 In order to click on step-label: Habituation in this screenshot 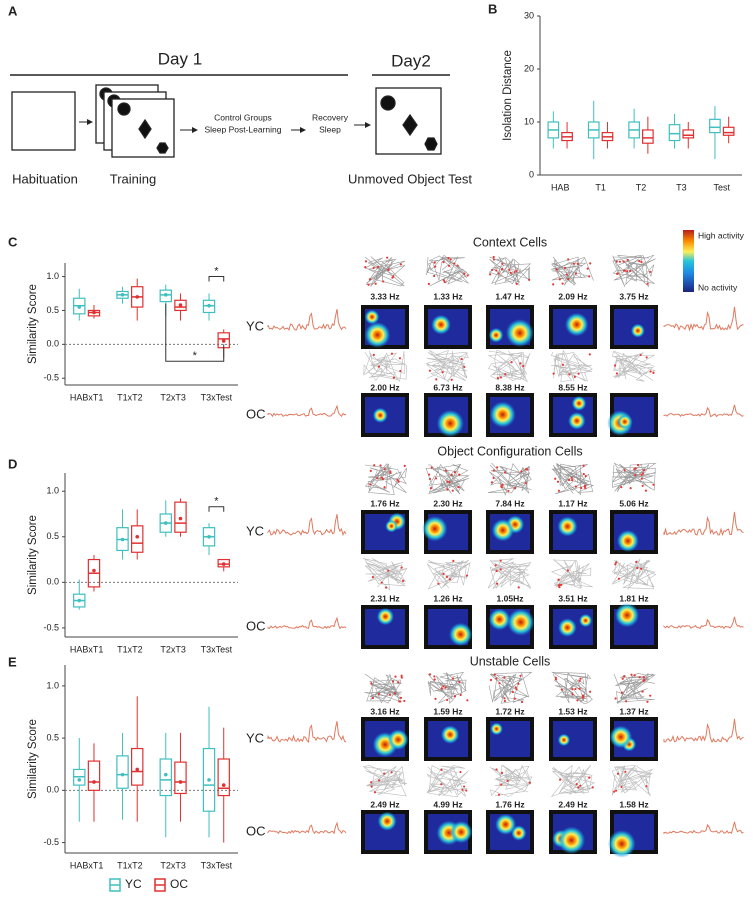, I will do `click(45, 178)`.